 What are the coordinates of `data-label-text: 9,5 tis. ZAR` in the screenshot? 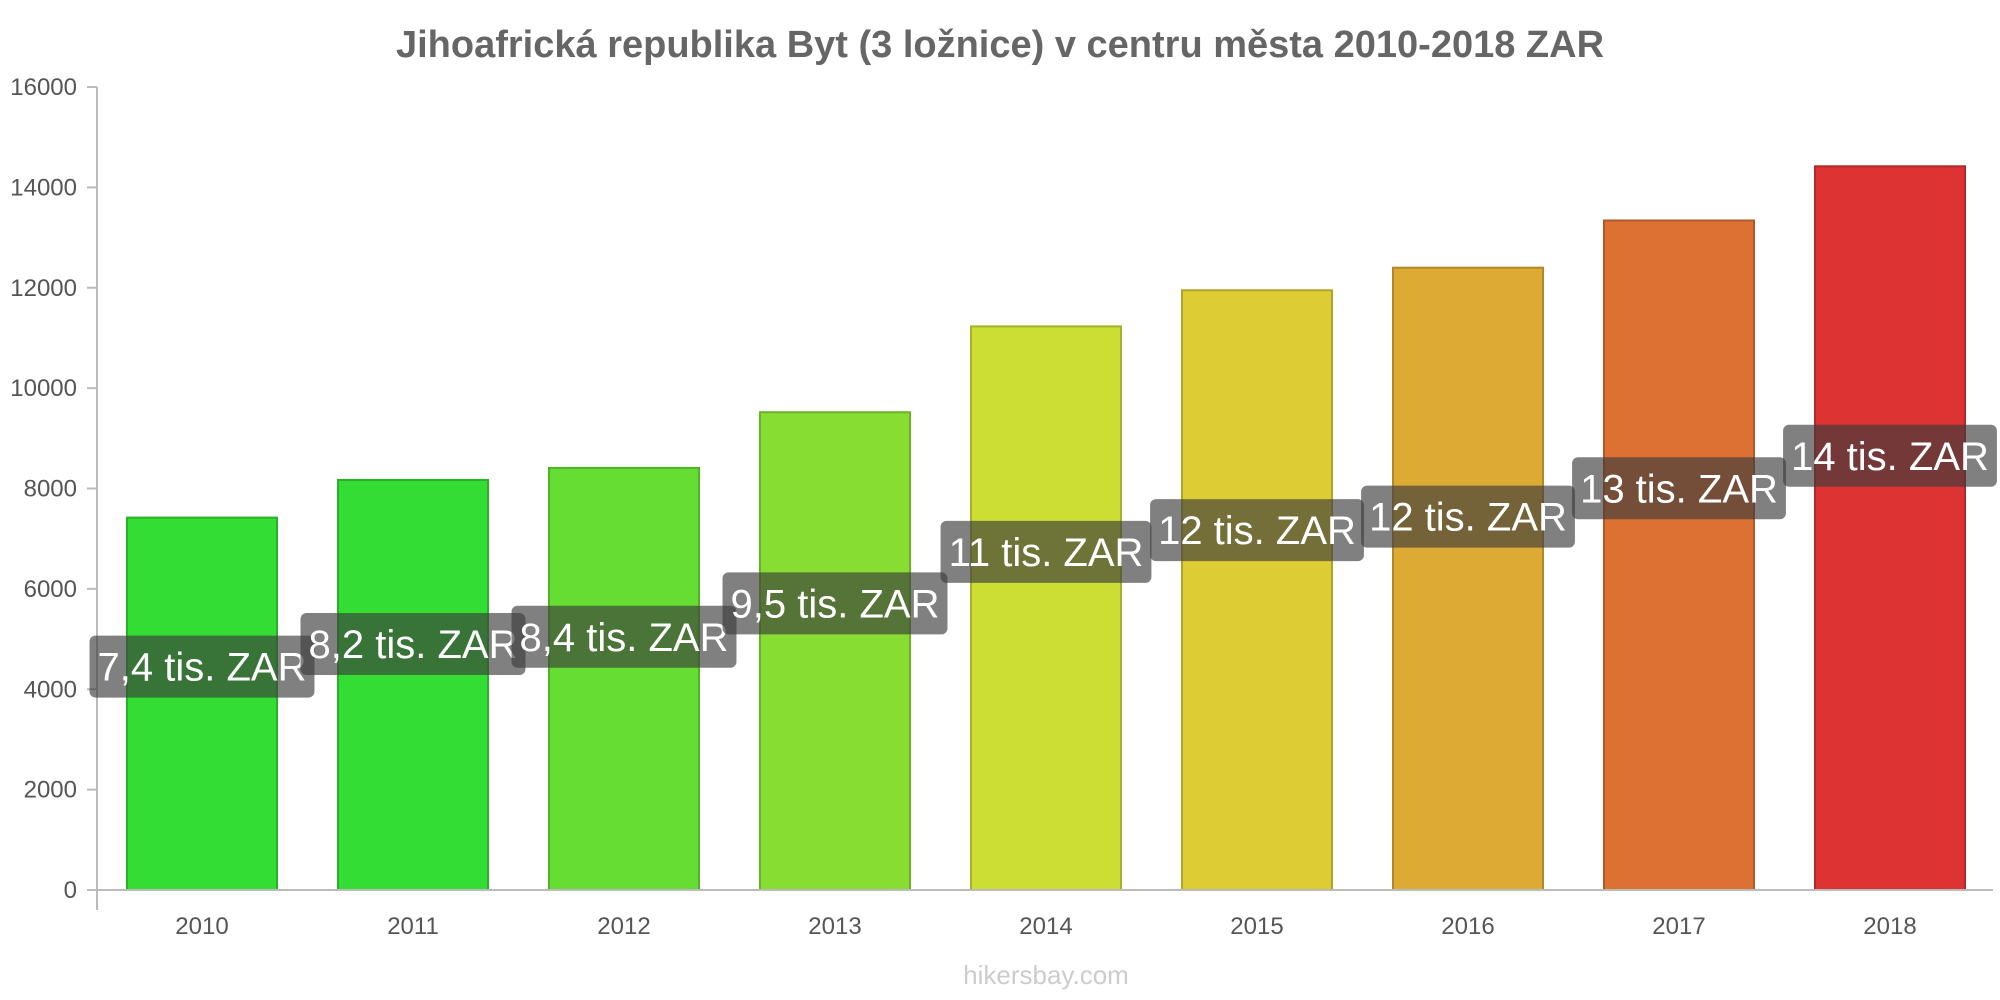 It's located at (835, 604).